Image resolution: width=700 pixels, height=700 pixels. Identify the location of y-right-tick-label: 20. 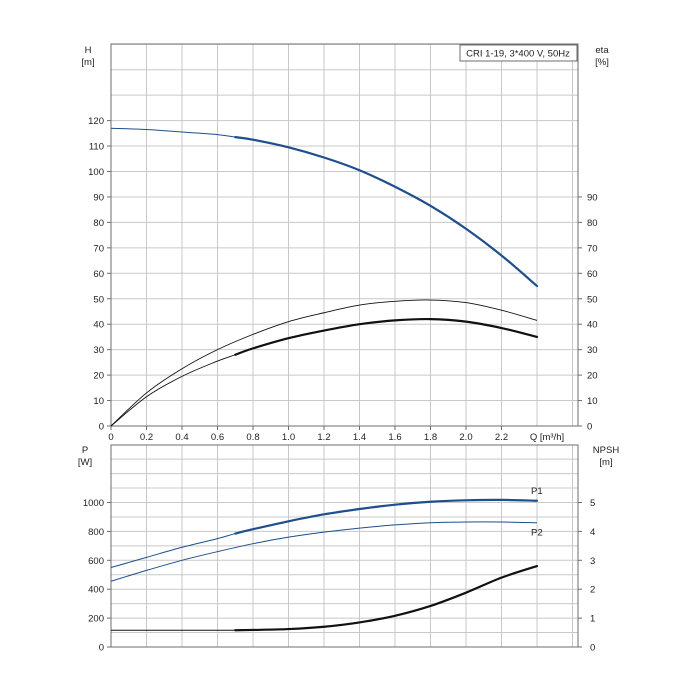
(592, 376).